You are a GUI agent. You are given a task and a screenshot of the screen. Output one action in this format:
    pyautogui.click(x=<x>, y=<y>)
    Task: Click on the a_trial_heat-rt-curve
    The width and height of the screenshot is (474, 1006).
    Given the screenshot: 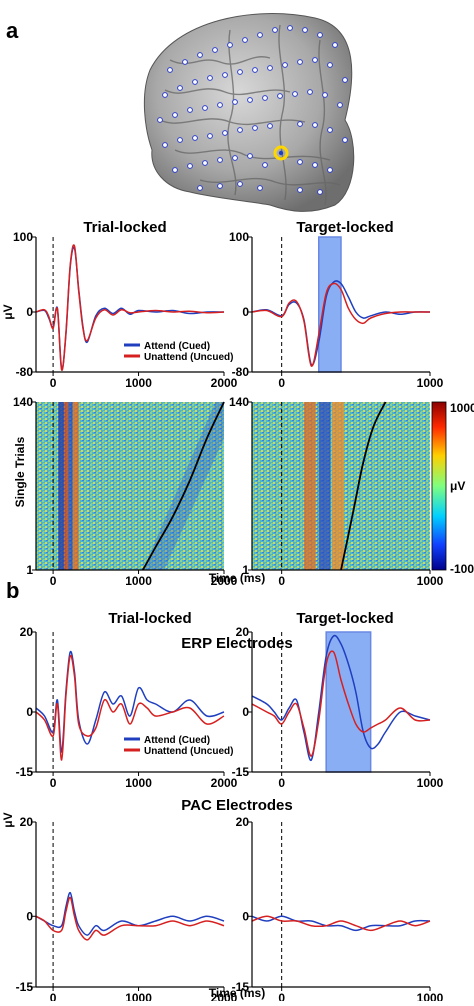 What is the action you would take?
    pyautogui.click(x=183, y=486)
    